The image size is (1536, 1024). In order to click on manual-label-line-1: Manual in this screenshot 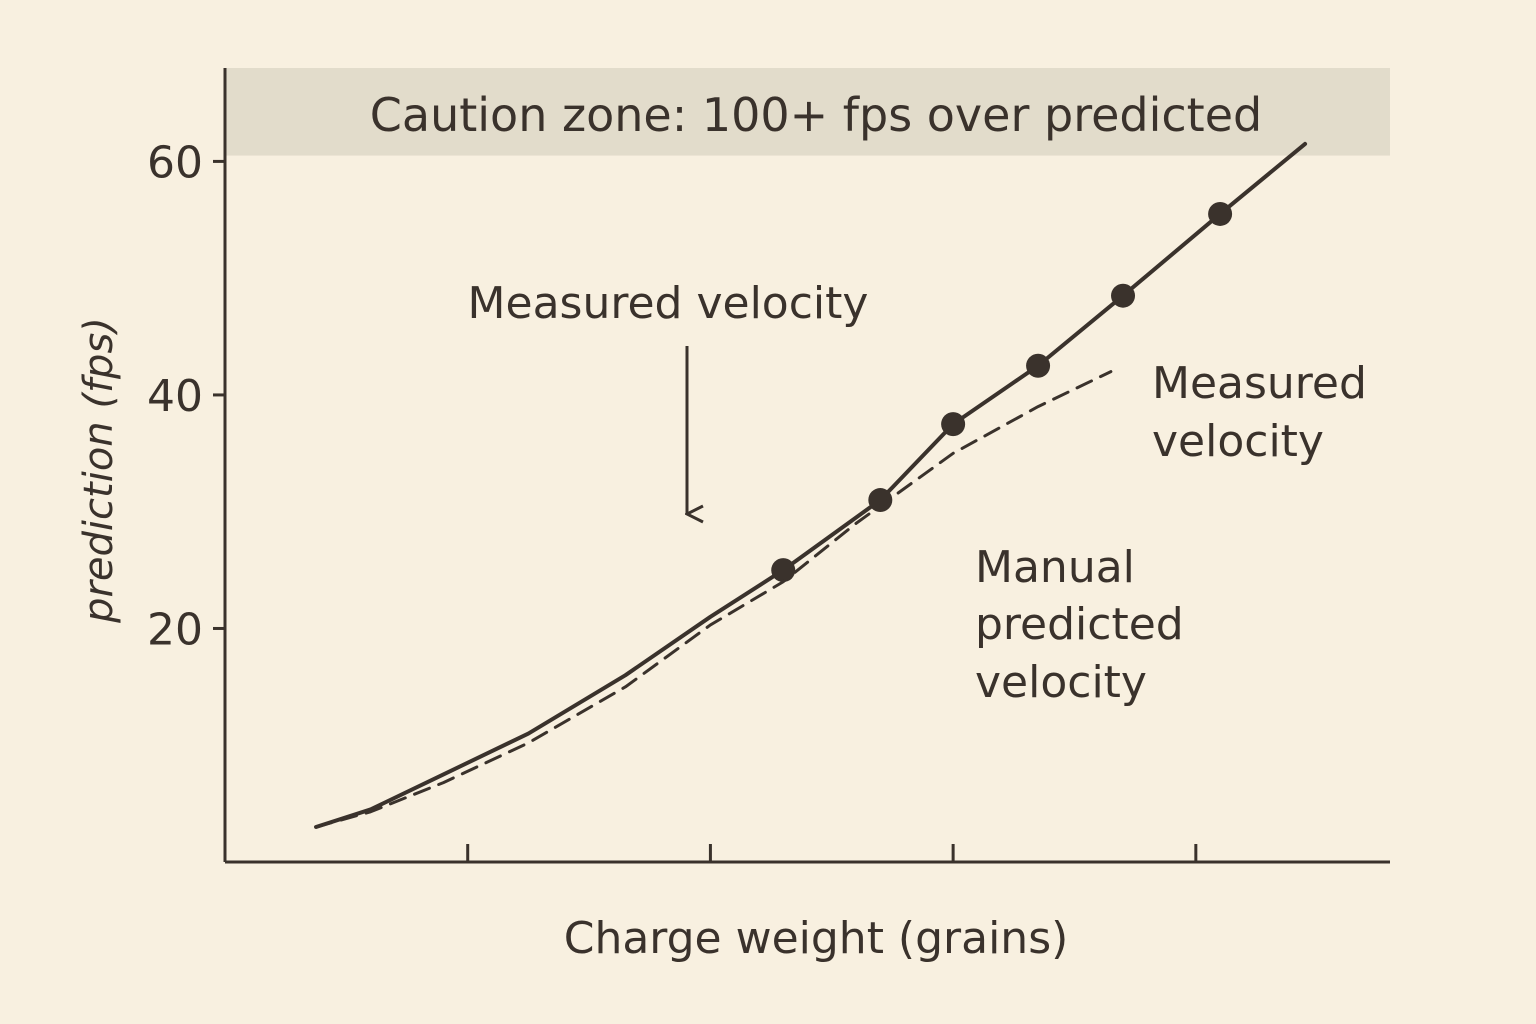, I will do `click(1055, 567)`.